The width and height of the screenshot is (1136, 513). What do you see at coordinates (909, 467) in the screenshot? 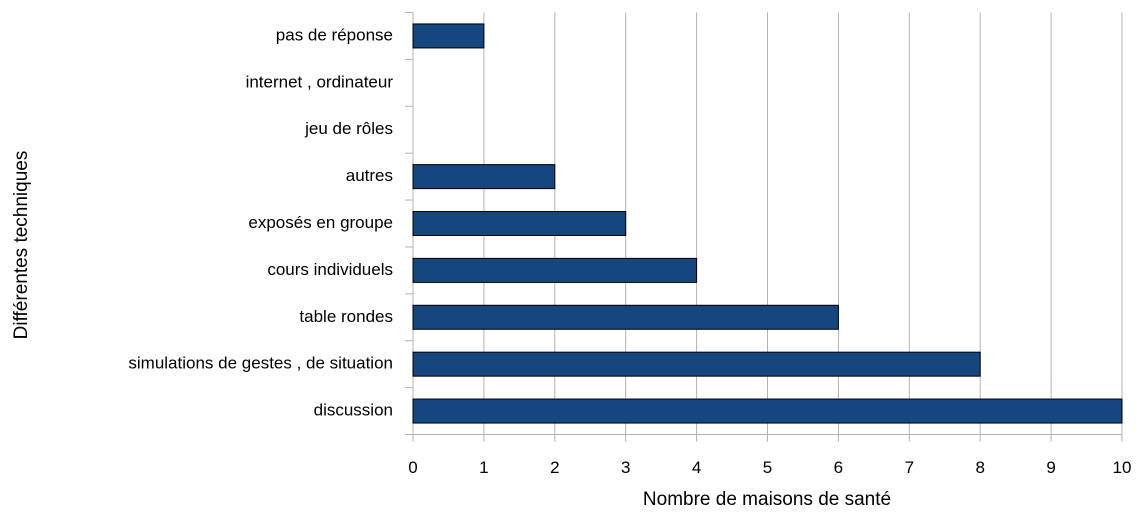
I see `x-tick-label: 7` at bounding box center [909, 467].